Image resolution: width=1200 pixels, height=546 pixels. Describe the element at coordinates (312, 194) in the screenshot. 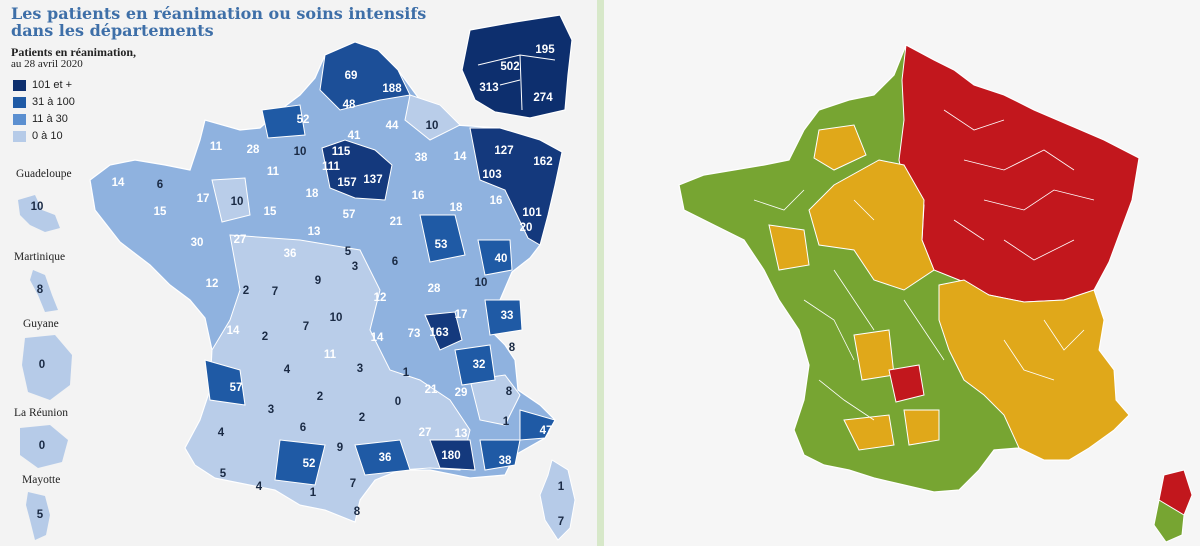

I see `department-value-label: 18` at that location.